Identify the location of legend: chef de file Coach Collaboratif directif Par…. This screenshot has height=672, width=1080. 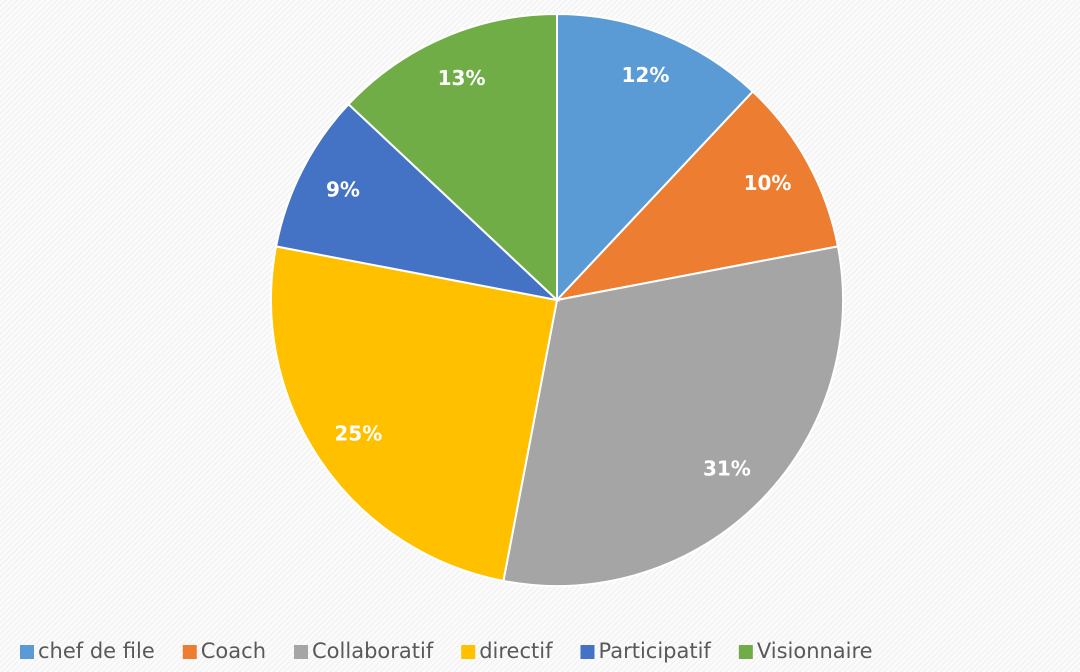
(446, 651).